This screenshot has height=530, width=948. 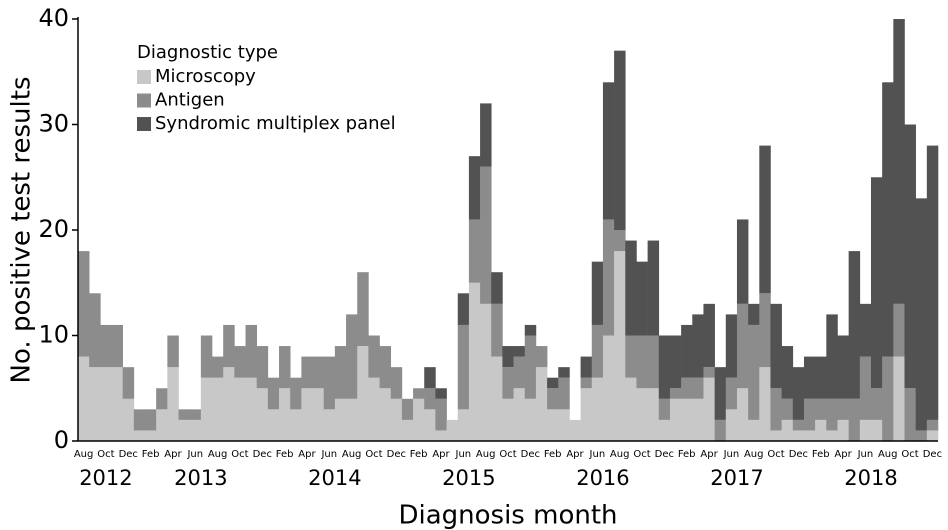 I want to click on legend-label: Microscopy, so click(x=205, y=76).